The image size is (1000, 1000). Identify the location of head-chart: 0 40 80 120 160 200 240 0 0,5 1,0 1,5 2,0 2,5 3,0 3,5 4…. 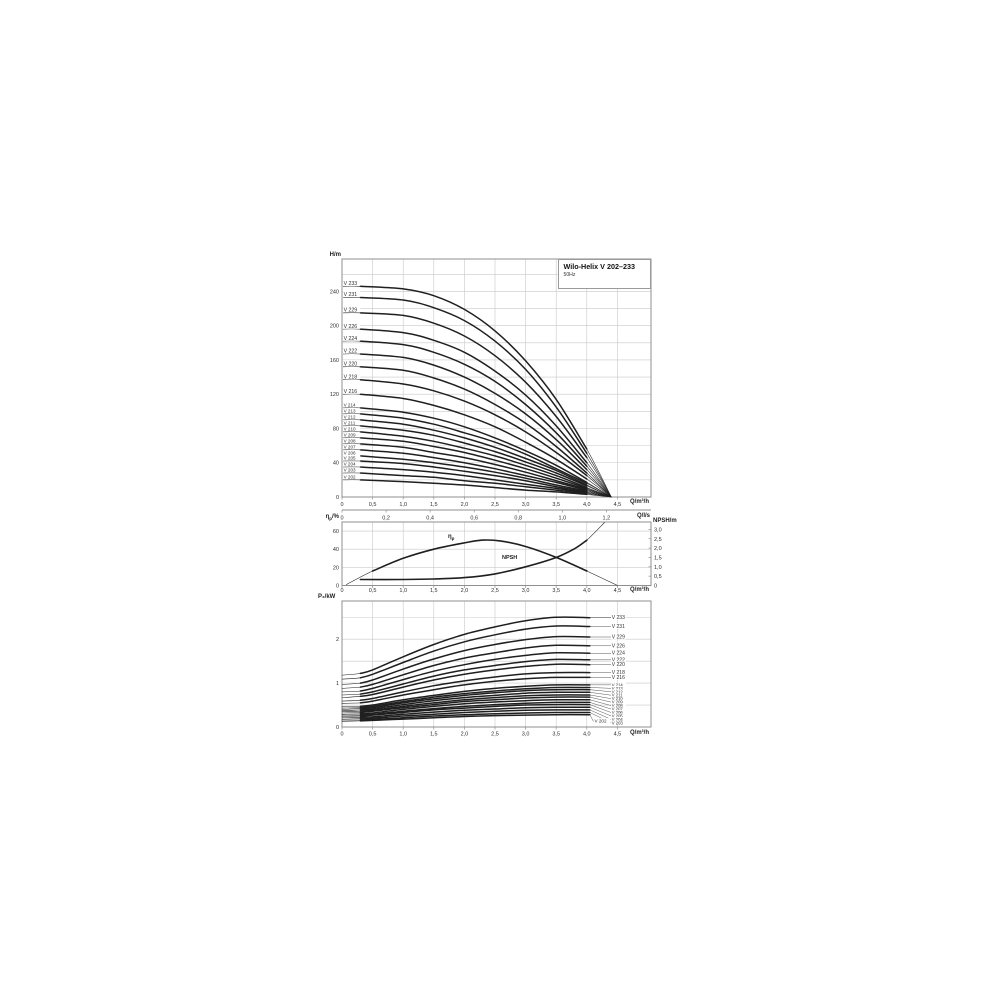
(491, 390).